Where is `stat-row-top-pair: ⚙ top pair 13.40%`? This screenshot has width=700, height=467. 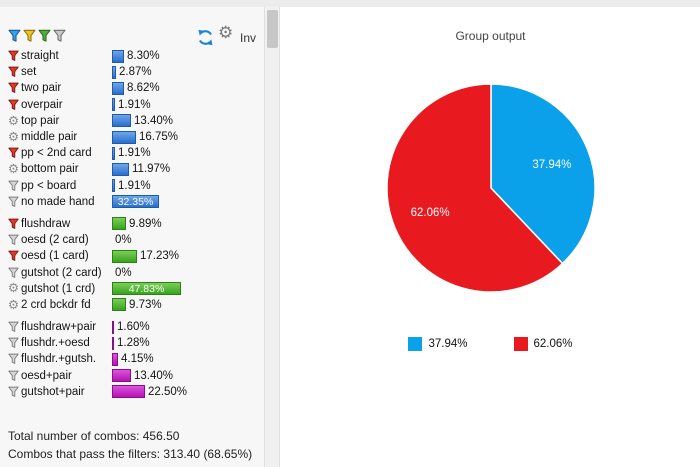 stat-row-top-pair: ⚙ top pair 13.40% is located at coordinates (134, 121).